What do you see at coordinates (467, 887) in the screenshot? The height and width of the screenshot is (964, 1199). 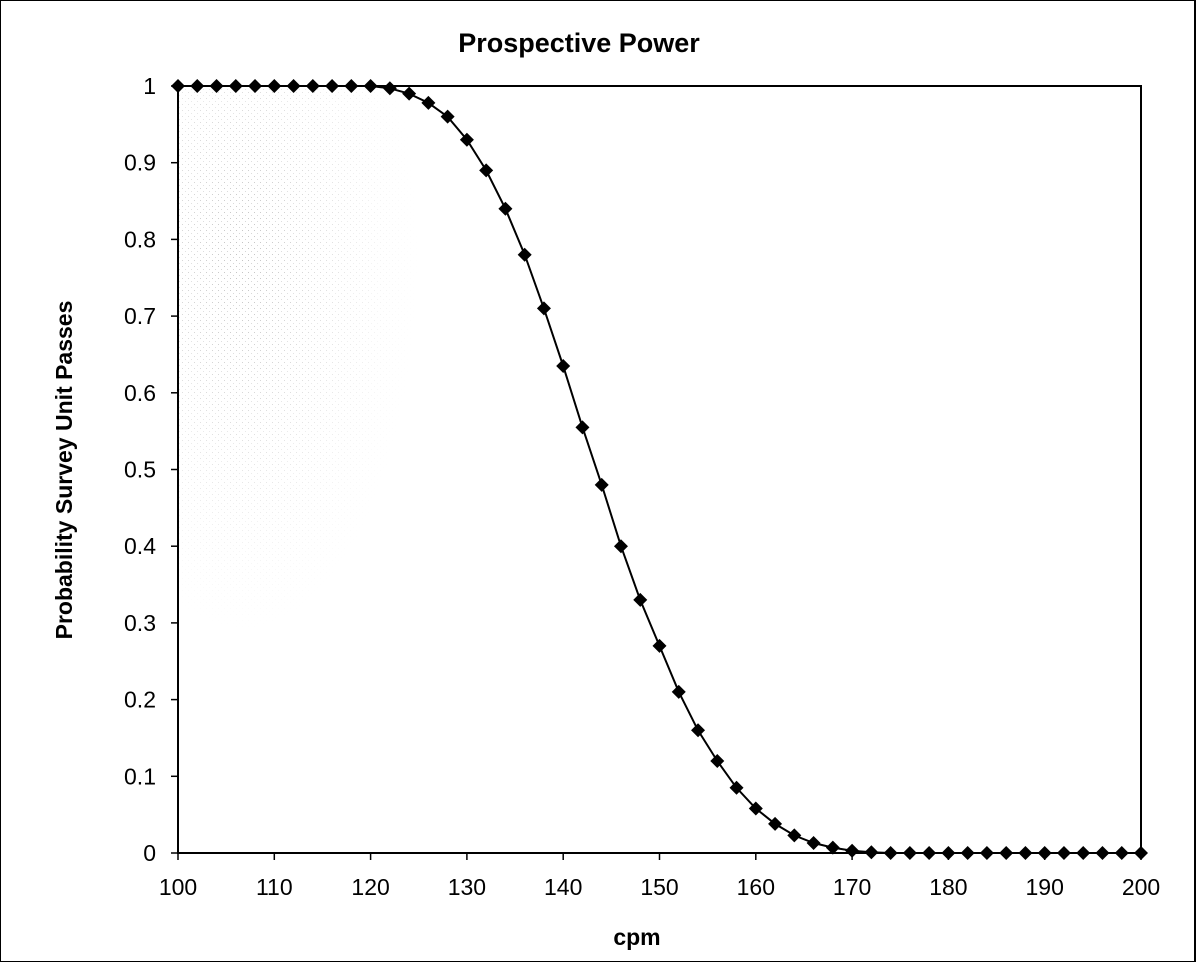 I see `x-tick-label: 130` at bounding box center [467, 887].